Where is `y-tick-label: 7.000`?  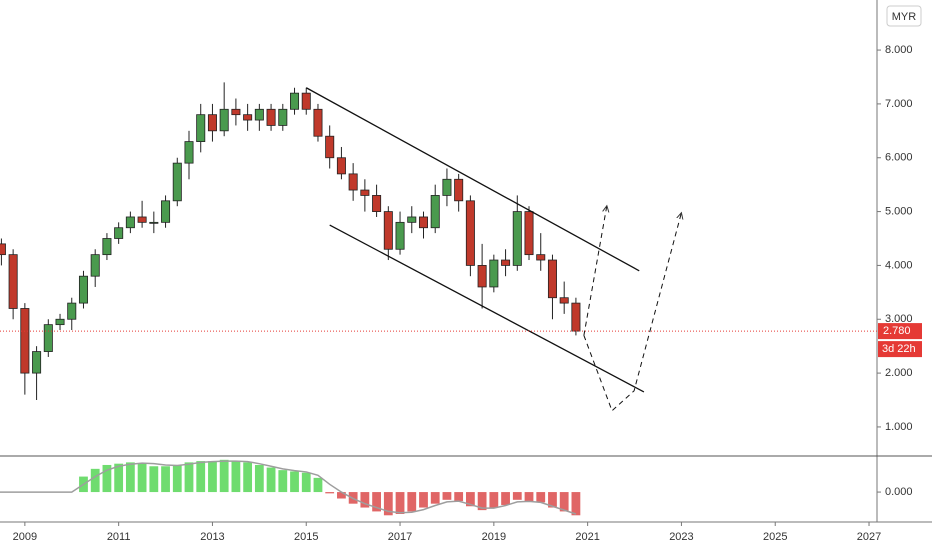
y-tick-label: 7.000 is located at coordinates (899, 104).